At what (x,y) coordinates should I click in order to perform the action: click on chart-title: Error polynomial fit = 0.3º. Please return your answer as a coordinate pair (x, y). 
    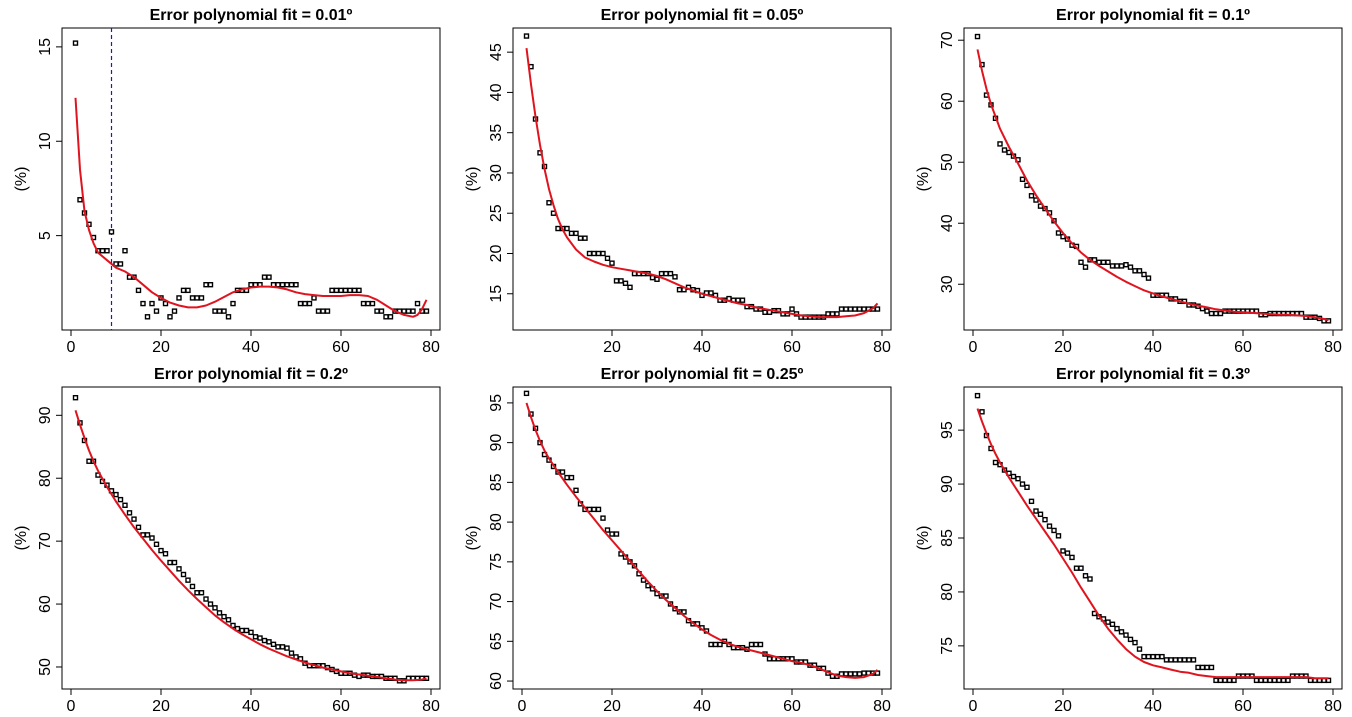
    Looking at the image, I should click on (1153, 374).